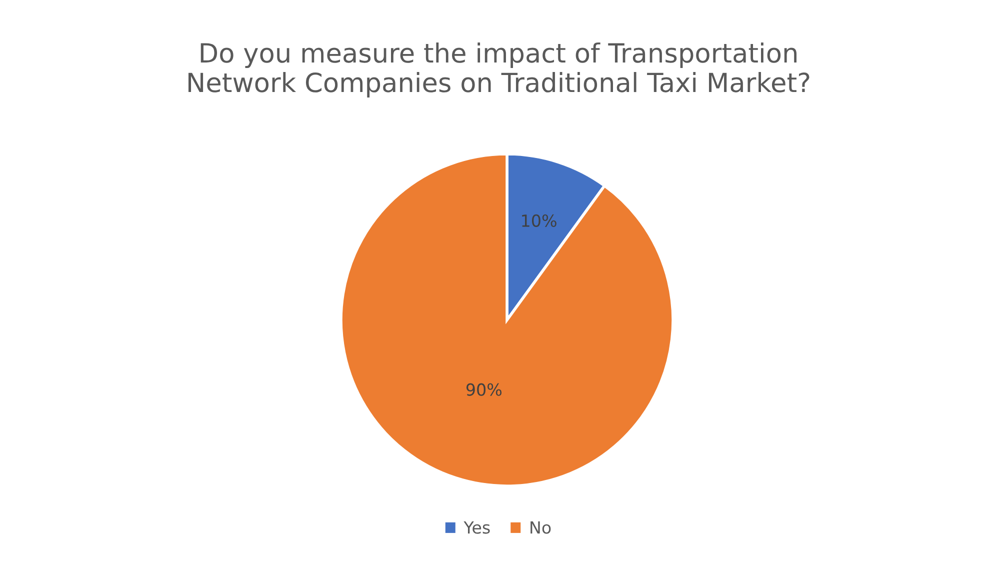 Image resolution: width=997 pixels, height=576 pixels. What do you see at coordinates (540, 527) in the screenshot?
I see `legend-label: No` at bounding box center [540, 527].